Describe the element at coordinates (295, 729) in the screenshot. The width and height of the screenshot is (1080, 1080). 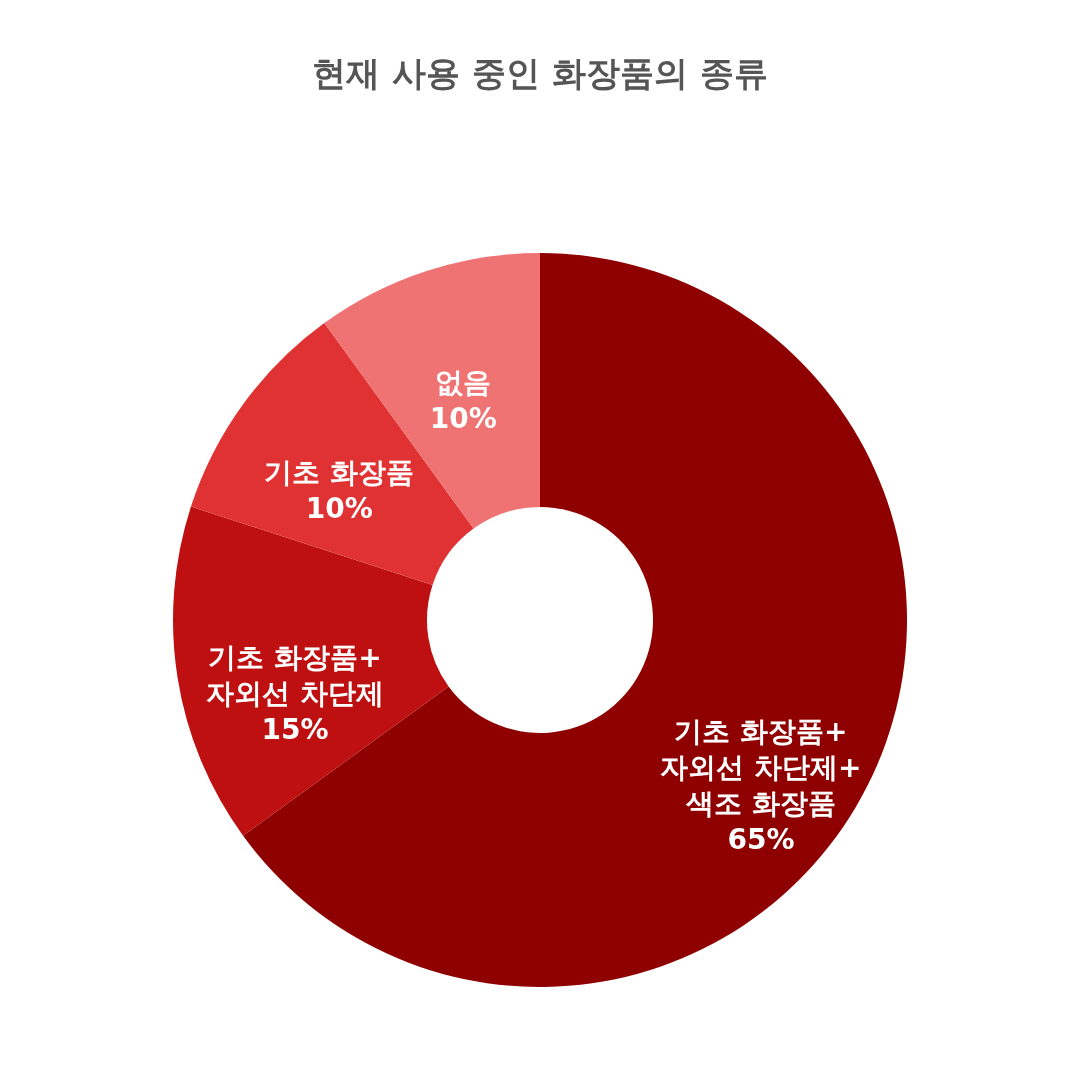
I see `data-label: 15%` at that location.